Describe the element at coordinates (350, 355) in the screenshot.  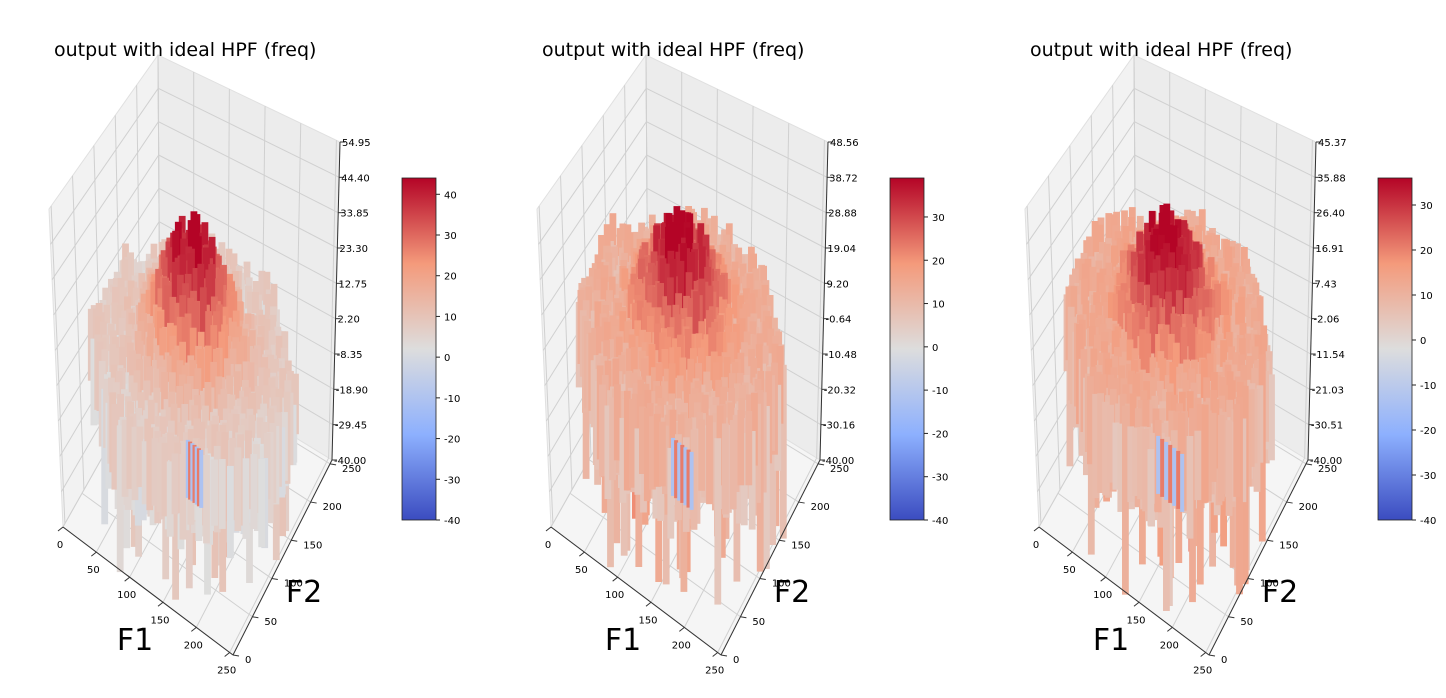
I see `z-tick-label: -8.35` at that location.